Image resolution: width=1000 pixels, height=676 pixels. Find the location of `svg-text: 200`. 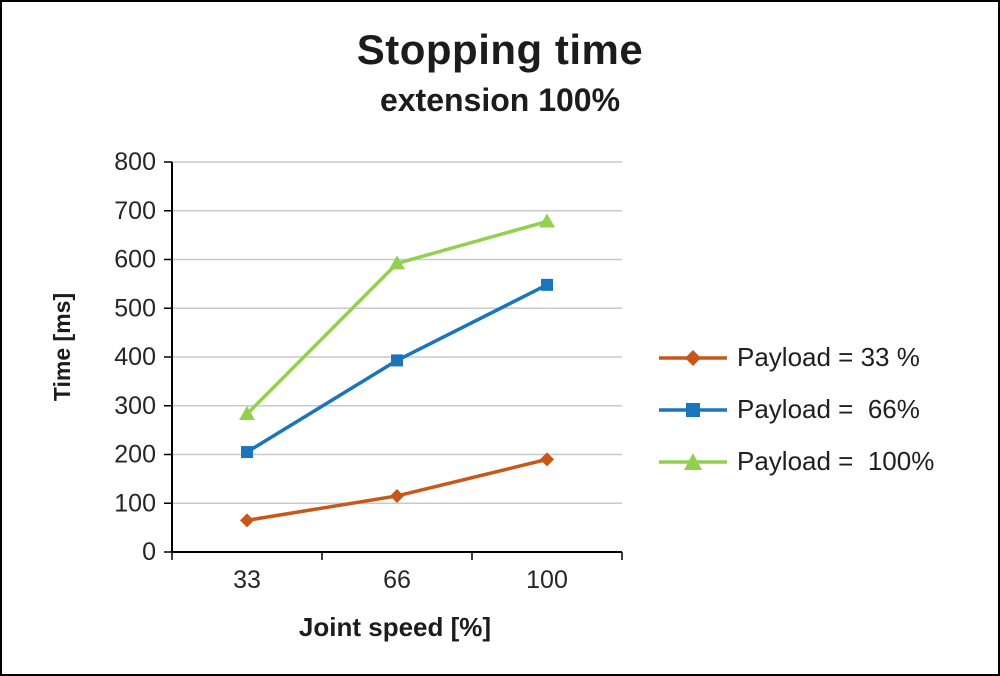

svg-text: 200 is located at coordinates (135, 455).